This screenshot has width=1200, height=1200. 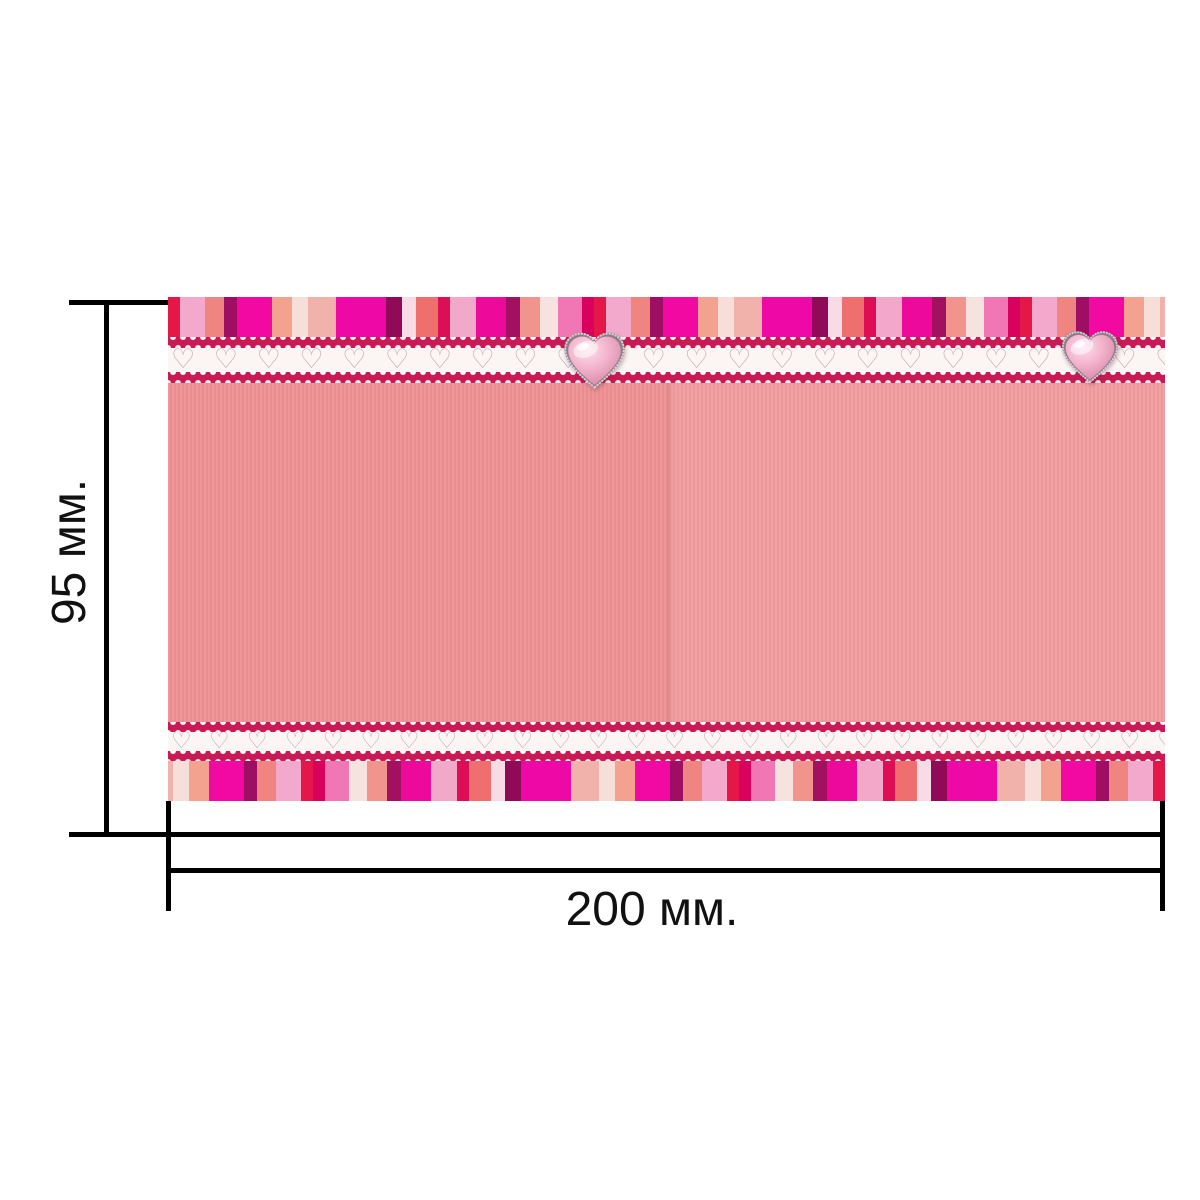 What do you see at coordinates (168, 856) in the screenshot?
I see `width-tick-left` at bounding box center [168, 856].